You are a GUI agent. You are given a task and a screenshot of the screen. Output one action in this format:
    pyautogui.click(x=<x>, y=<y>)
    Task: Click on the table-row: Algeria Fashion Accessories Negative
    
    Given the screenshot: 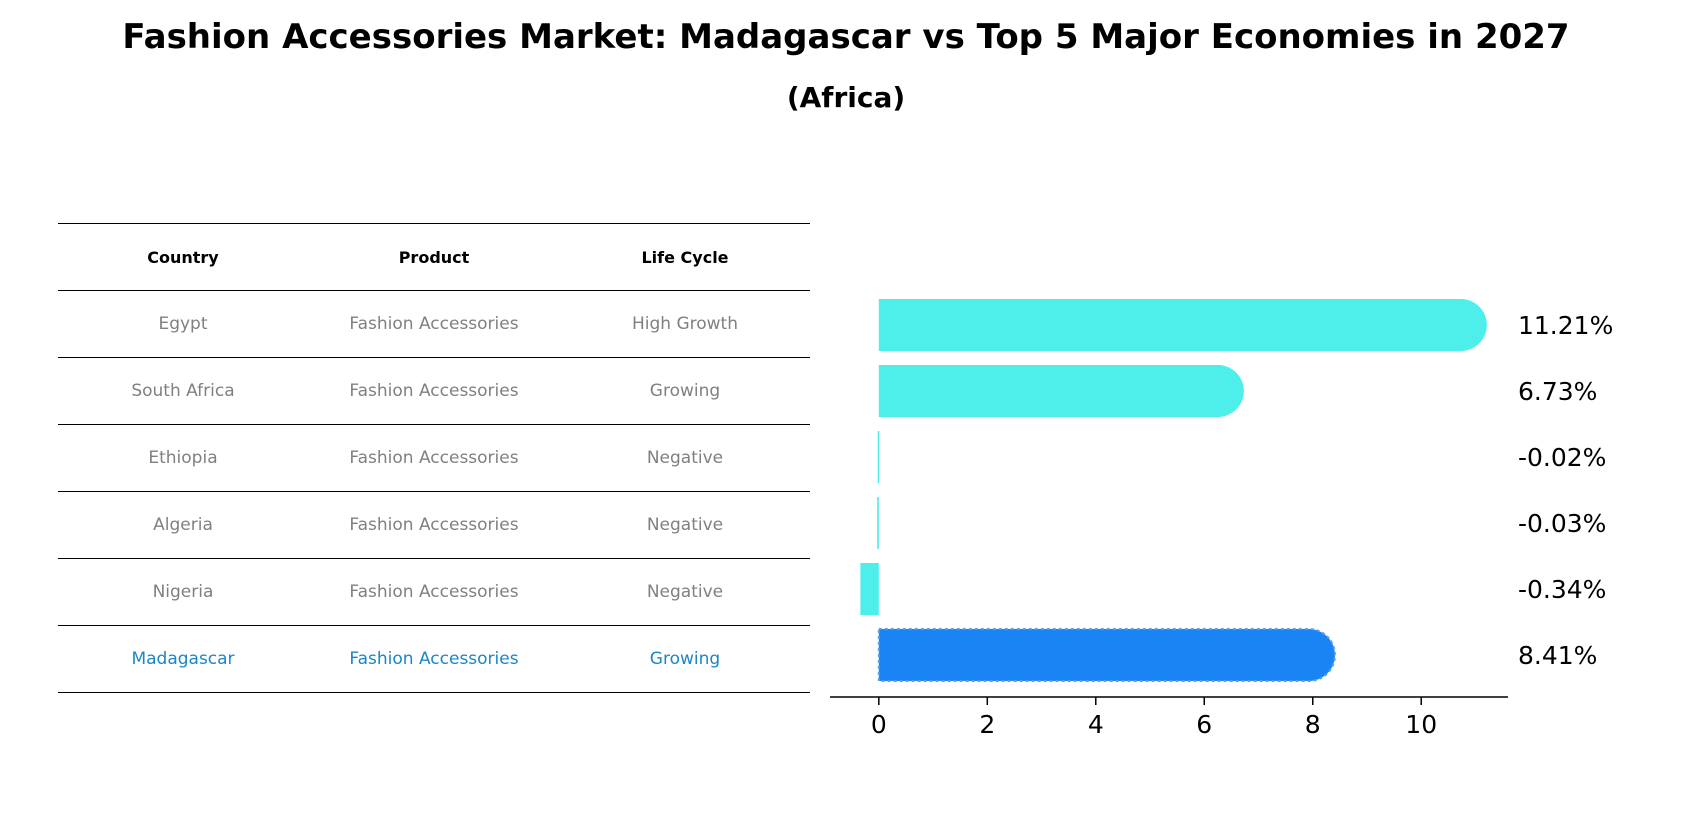 What is the action you would take?
    pyautogui.click(x=434, y=524)
    